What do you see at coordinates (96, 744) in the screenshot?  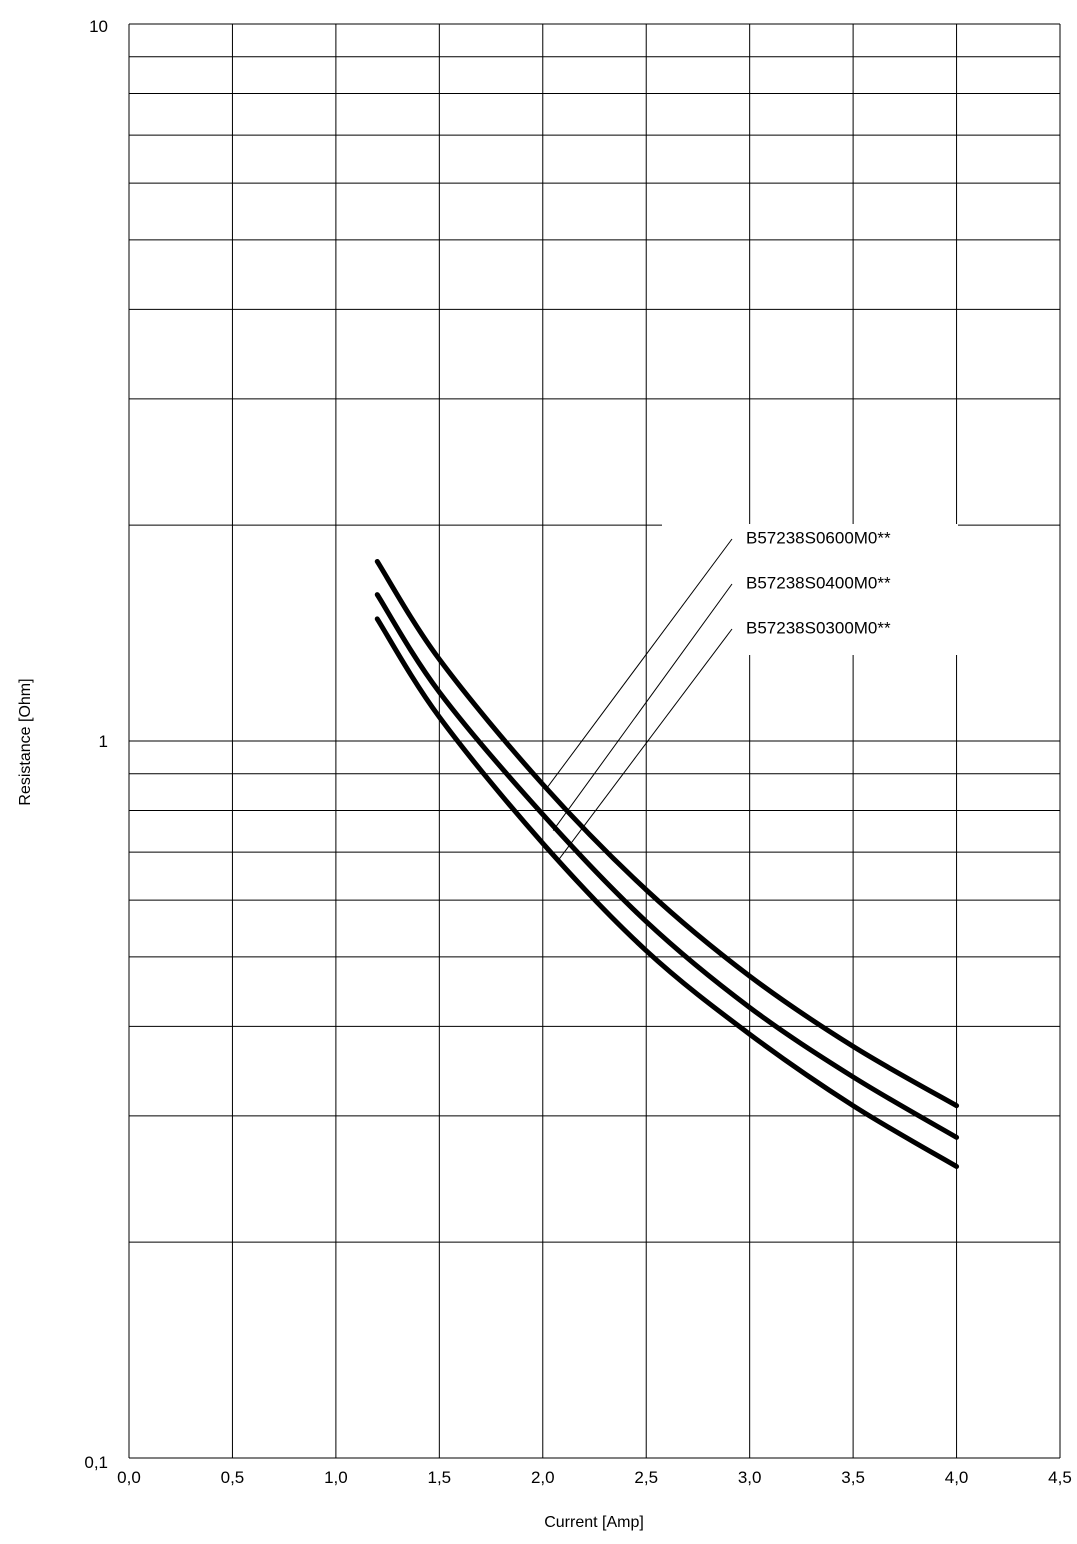 I see `y-tick-labels: 0,1 1 10` at bounding box center [96, 744].